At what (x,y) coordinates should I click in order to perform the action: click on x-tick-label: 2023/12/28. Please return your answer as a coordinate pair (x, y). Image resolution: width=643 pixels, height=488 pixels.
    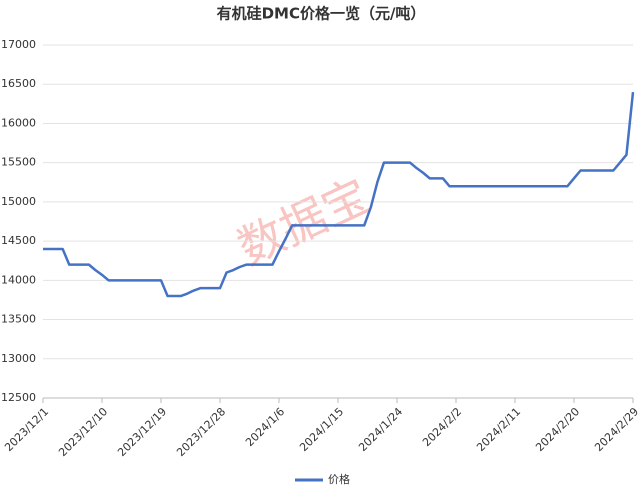
    Looking at the image, I should click on (201, 432).